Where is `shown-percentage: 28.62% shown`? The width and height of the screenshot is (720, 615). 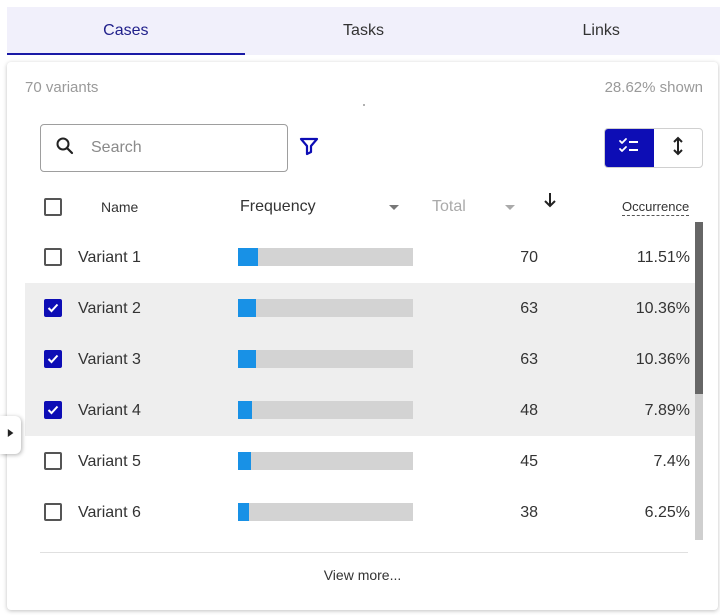
shown-percentage: 28.62% shown is located at coordinates (653, 87).